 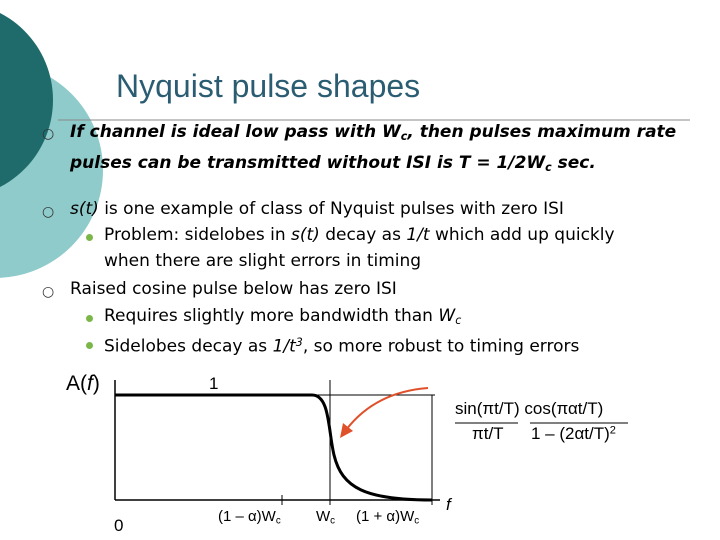 I want to click on text: Problem: sidelobes in, so click(x=197, y=235).